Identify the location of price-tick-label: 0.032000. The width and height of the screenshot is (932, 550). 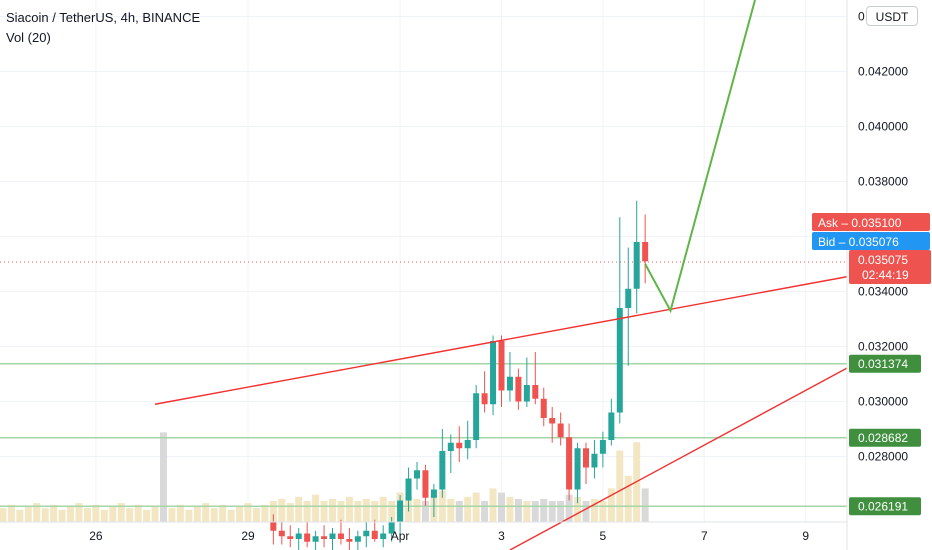
(883, 347).